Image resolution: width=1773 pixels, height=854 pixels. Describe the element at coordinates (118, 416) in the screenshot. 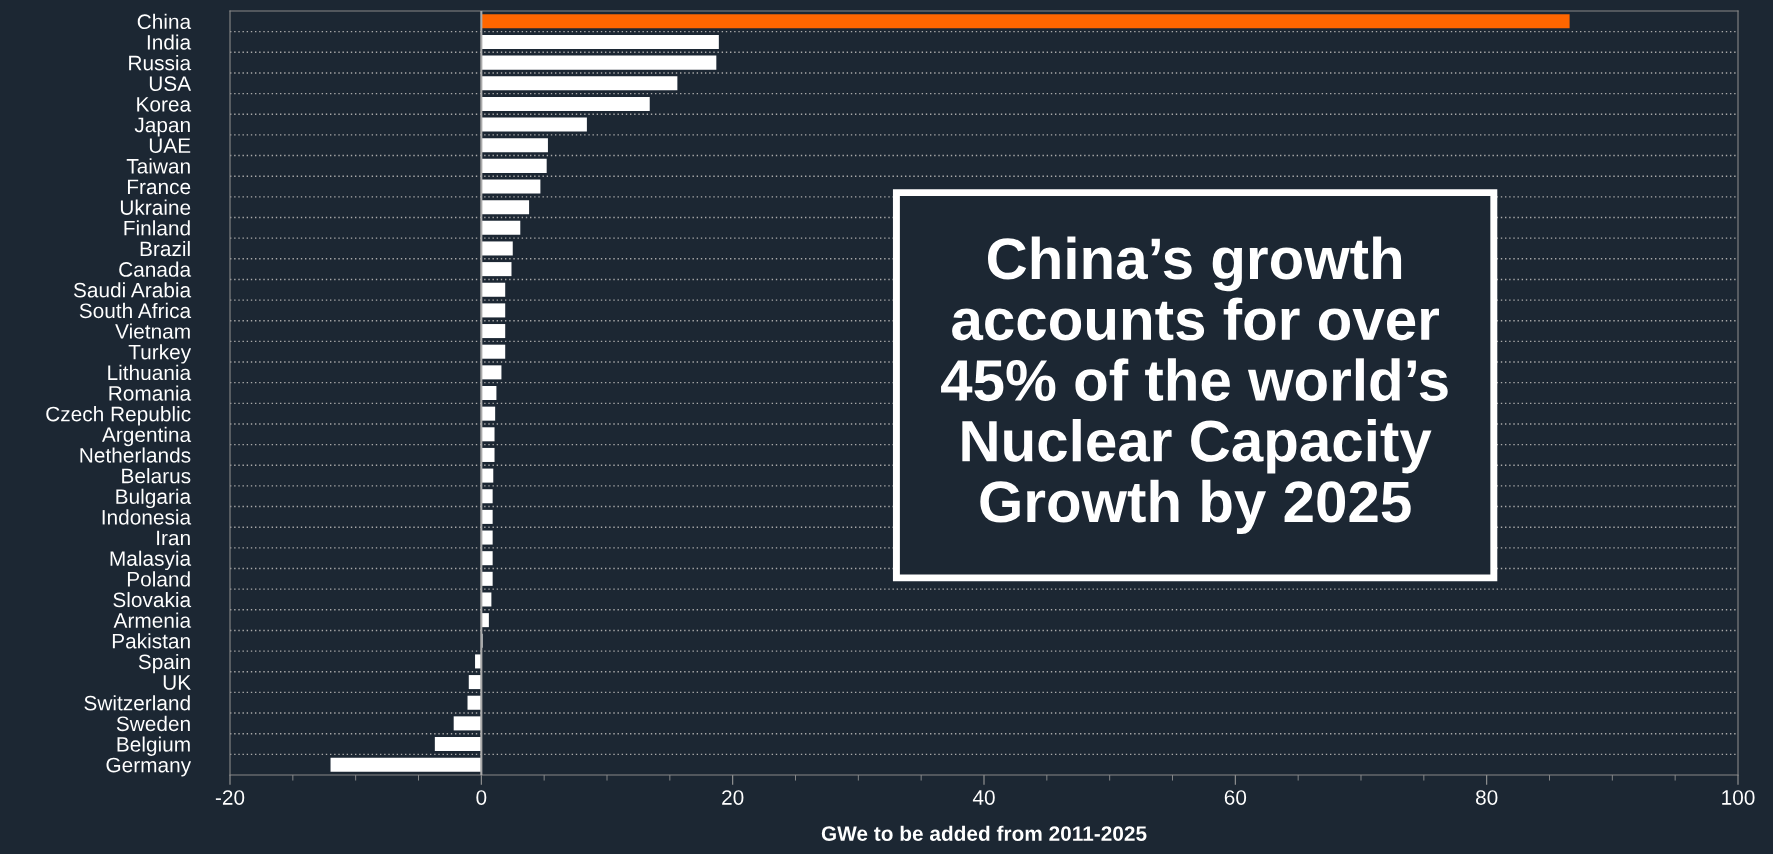

I see `y-tick-label: Czech Republic` at that location.